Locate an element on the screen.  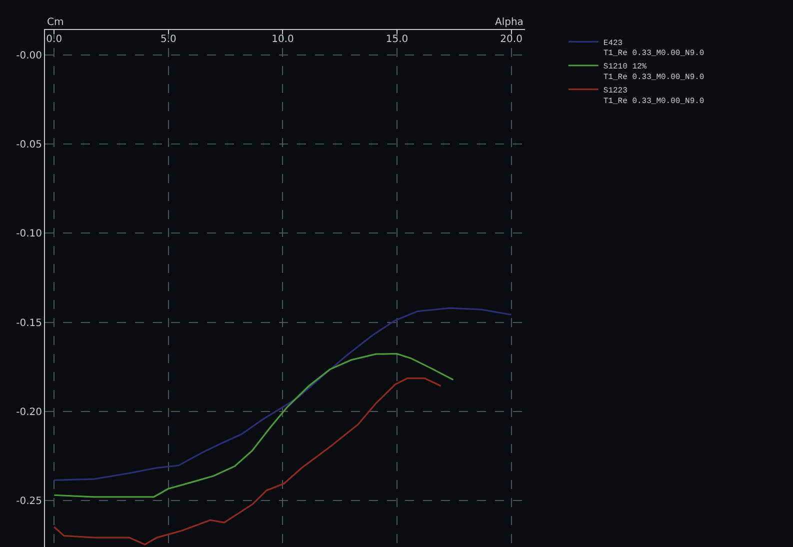
y-tick-label: -0.10 is located at coordinates (29, 234).